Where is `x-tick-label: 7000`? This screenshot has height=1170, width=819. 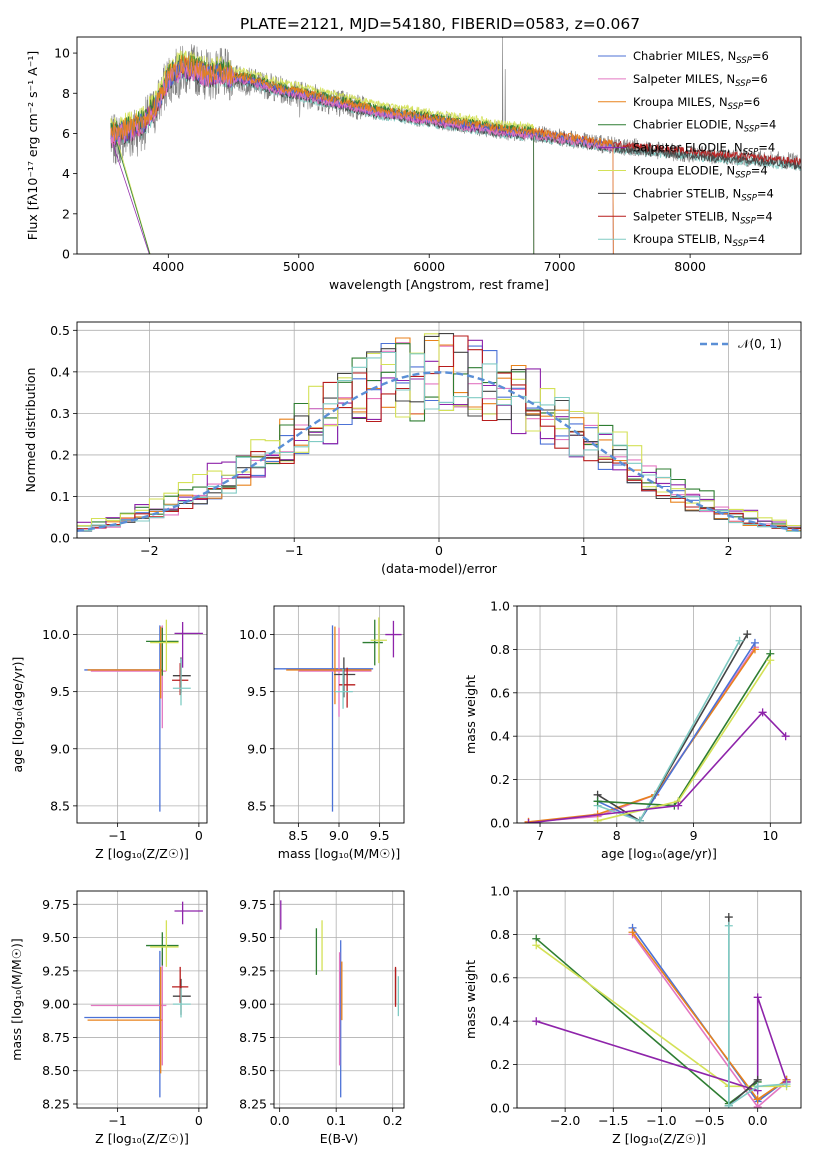 x-tick-label: 7000 is located at coordinates (560, 266).